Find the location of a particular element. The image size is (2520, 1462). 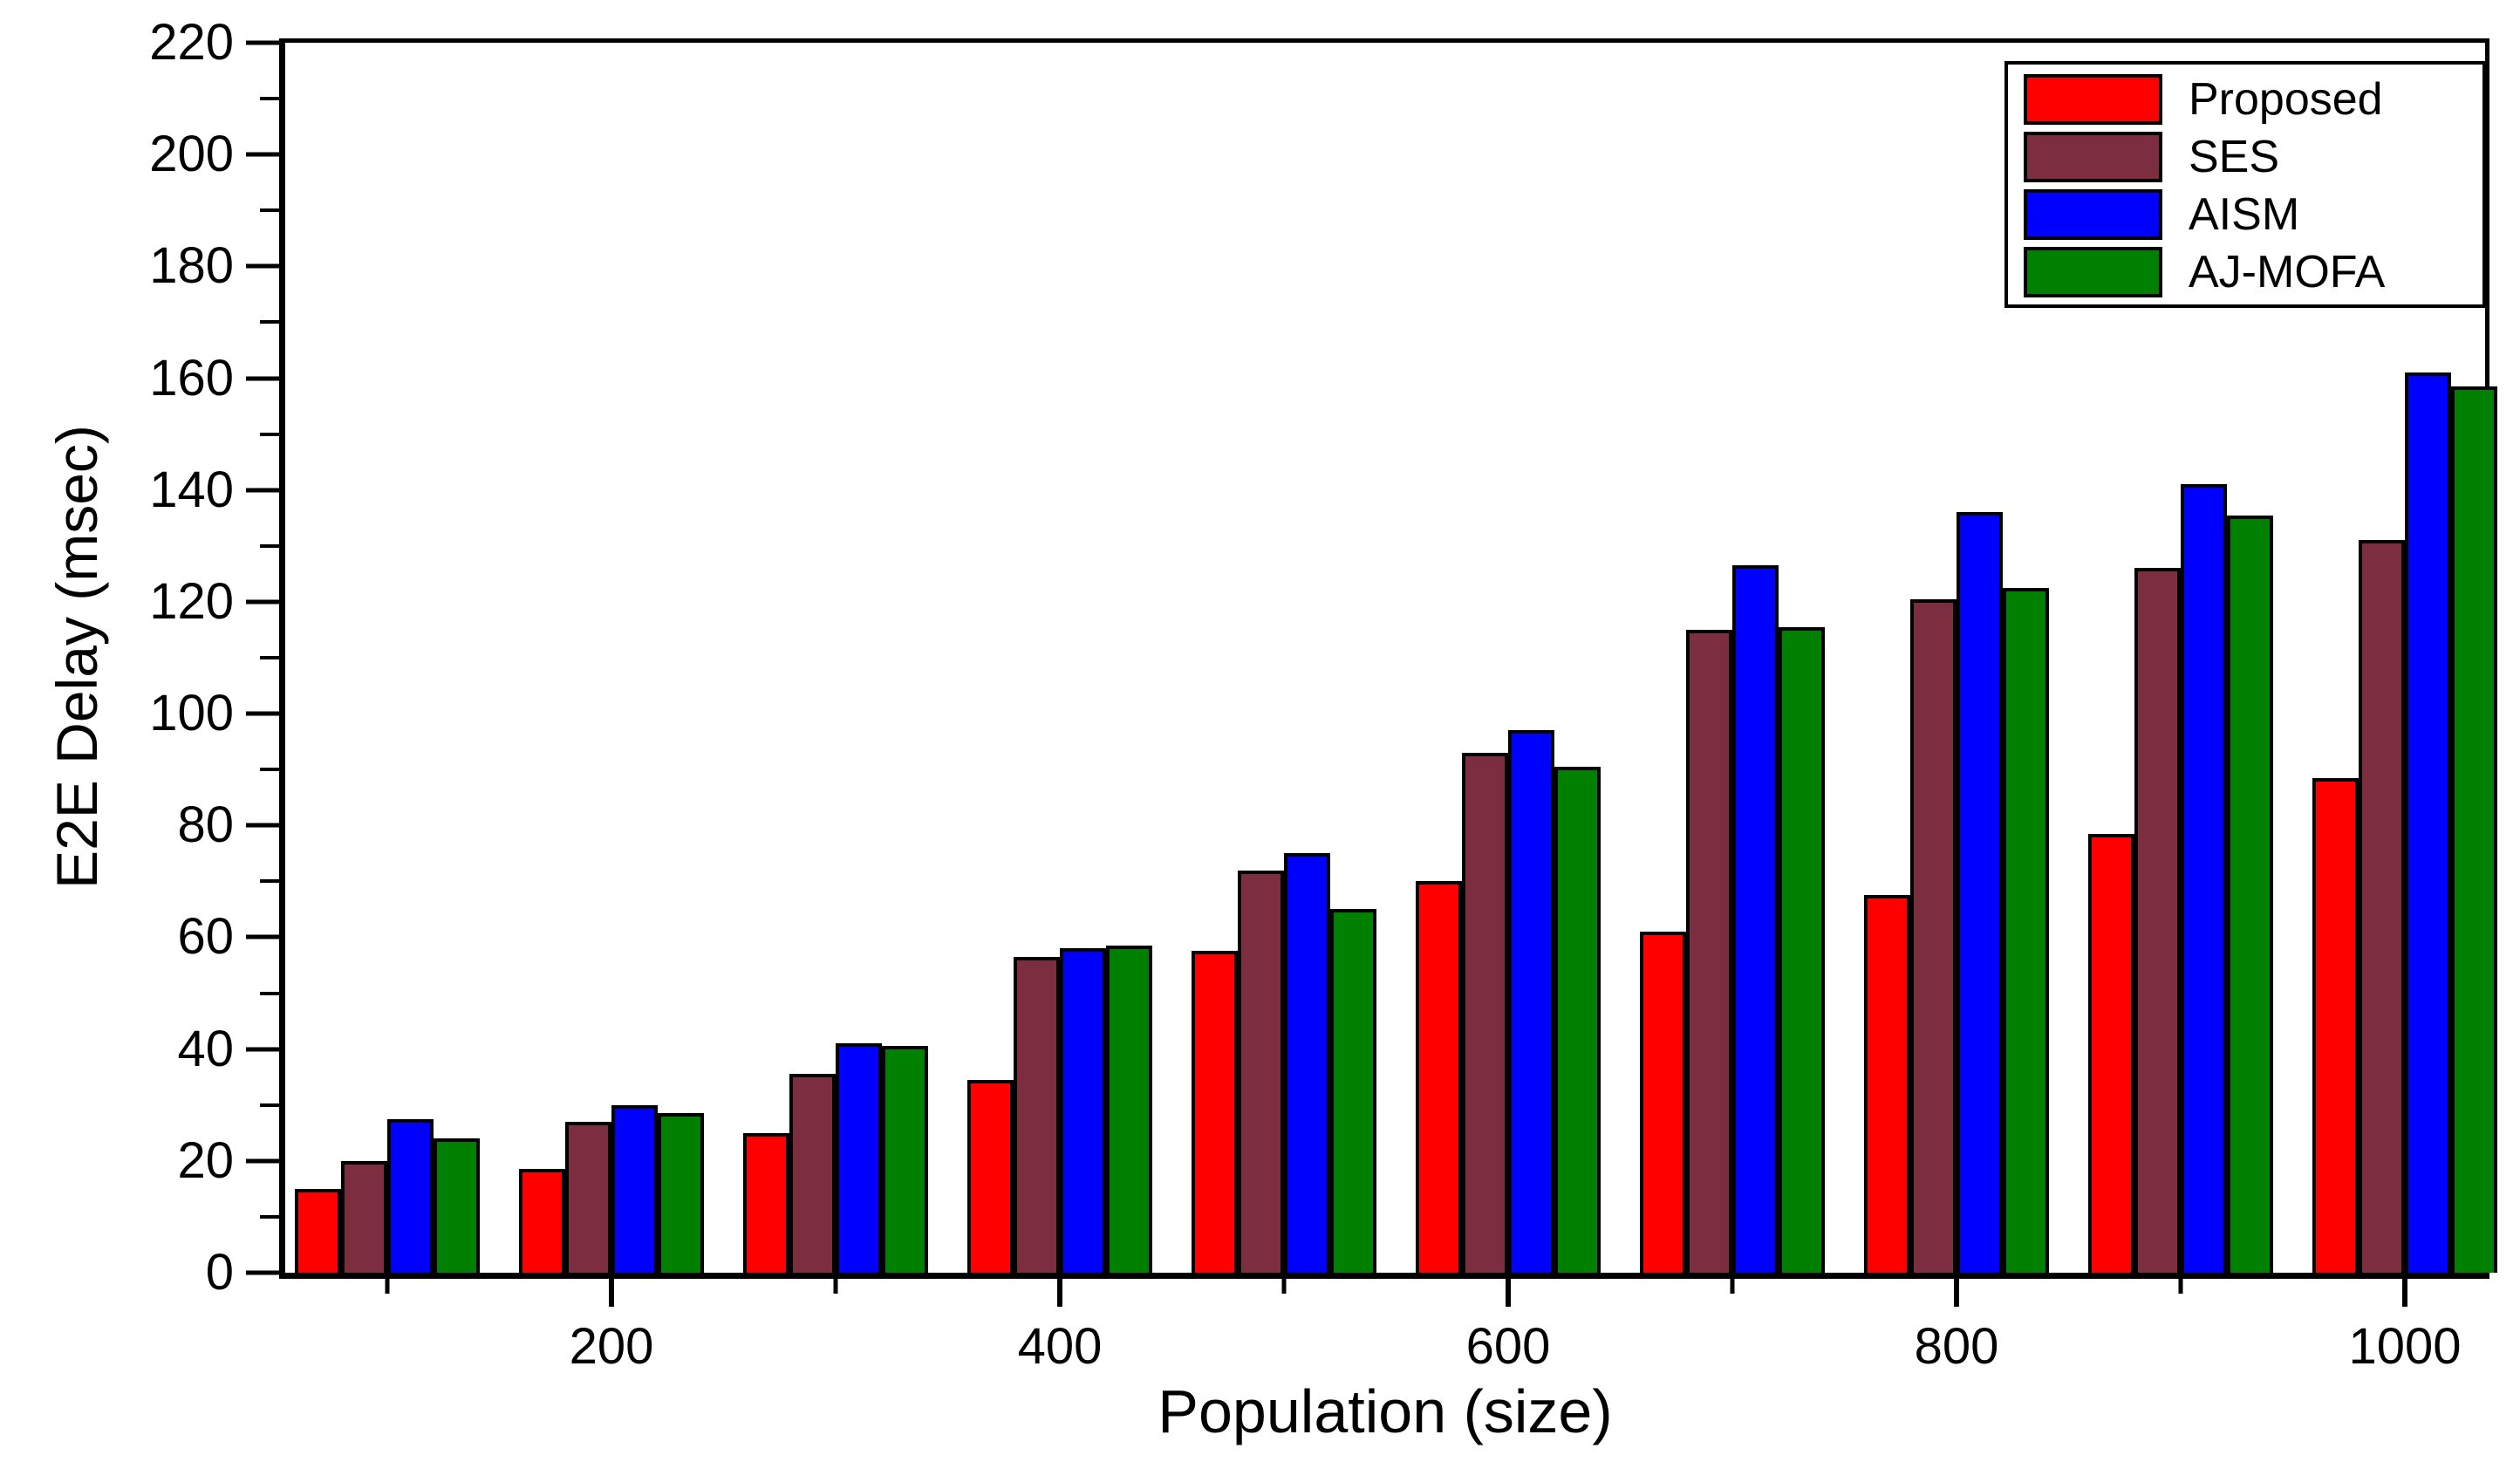

x-axis-title: Population (size) is located at coordinates (1385, 1411).